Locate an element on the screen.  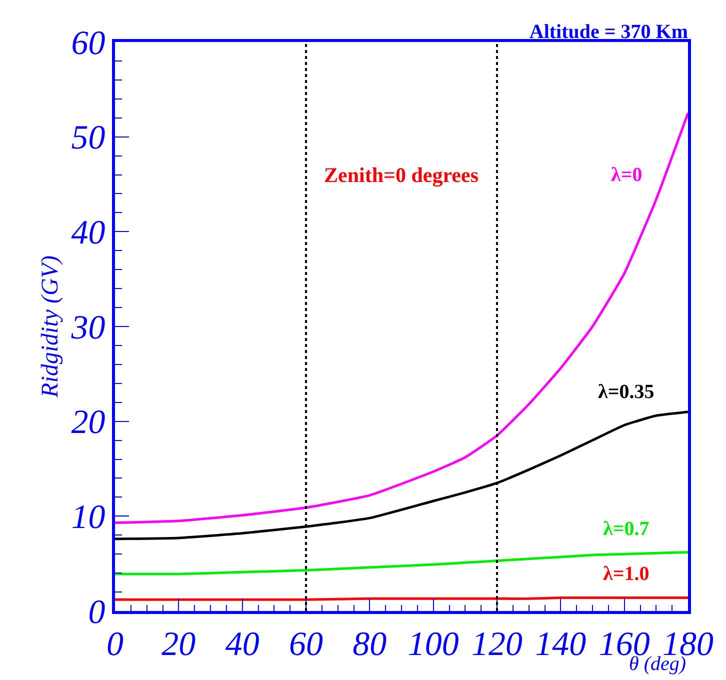
x-tick-label: 80 is located at coordinates (369, 644).